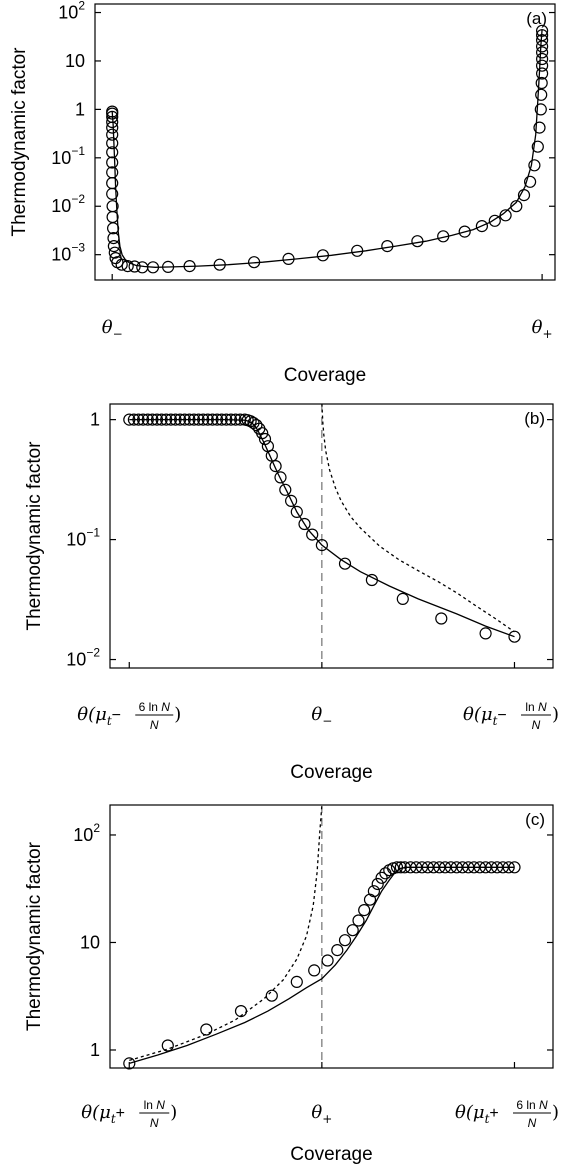  I want to click on svg-text: N, so click(154, 725).